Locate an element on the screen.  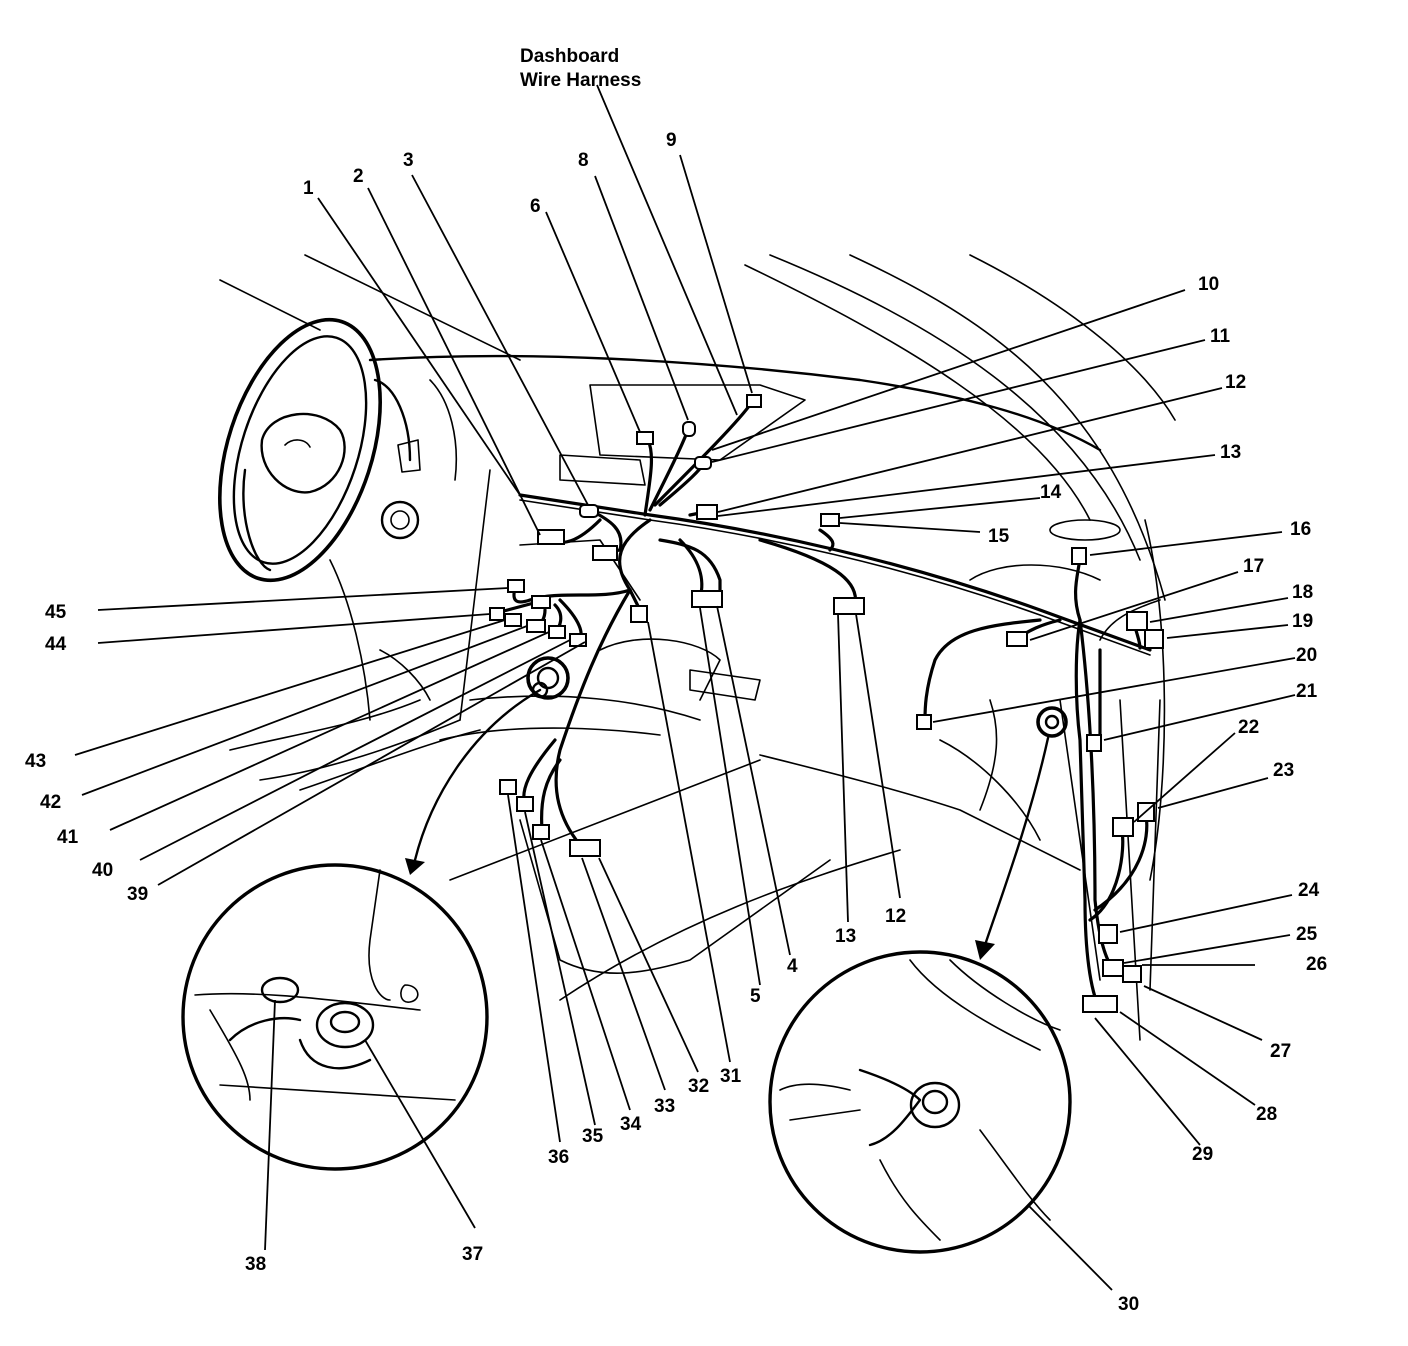
callout-44: 44 is located at coordinates (56, 644).